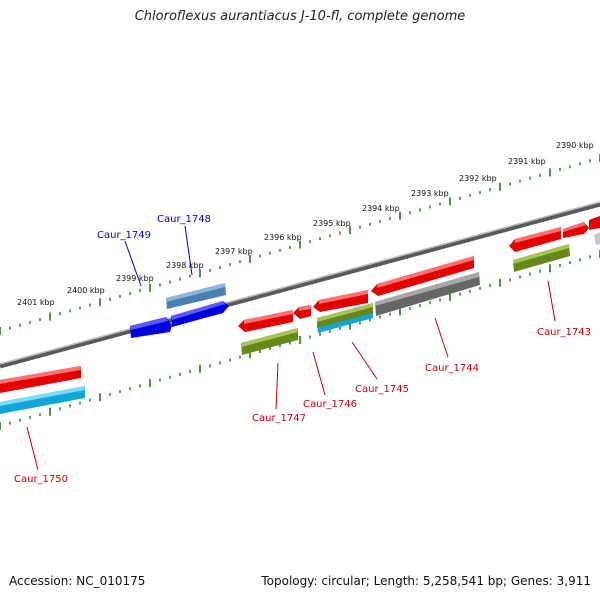 Image resolution: width=600 pixels, height=600 pixels. Describe the element at coordinates (77, 581) in the screenshot. I see `accession-text: Accession: NC_010175` at that location.